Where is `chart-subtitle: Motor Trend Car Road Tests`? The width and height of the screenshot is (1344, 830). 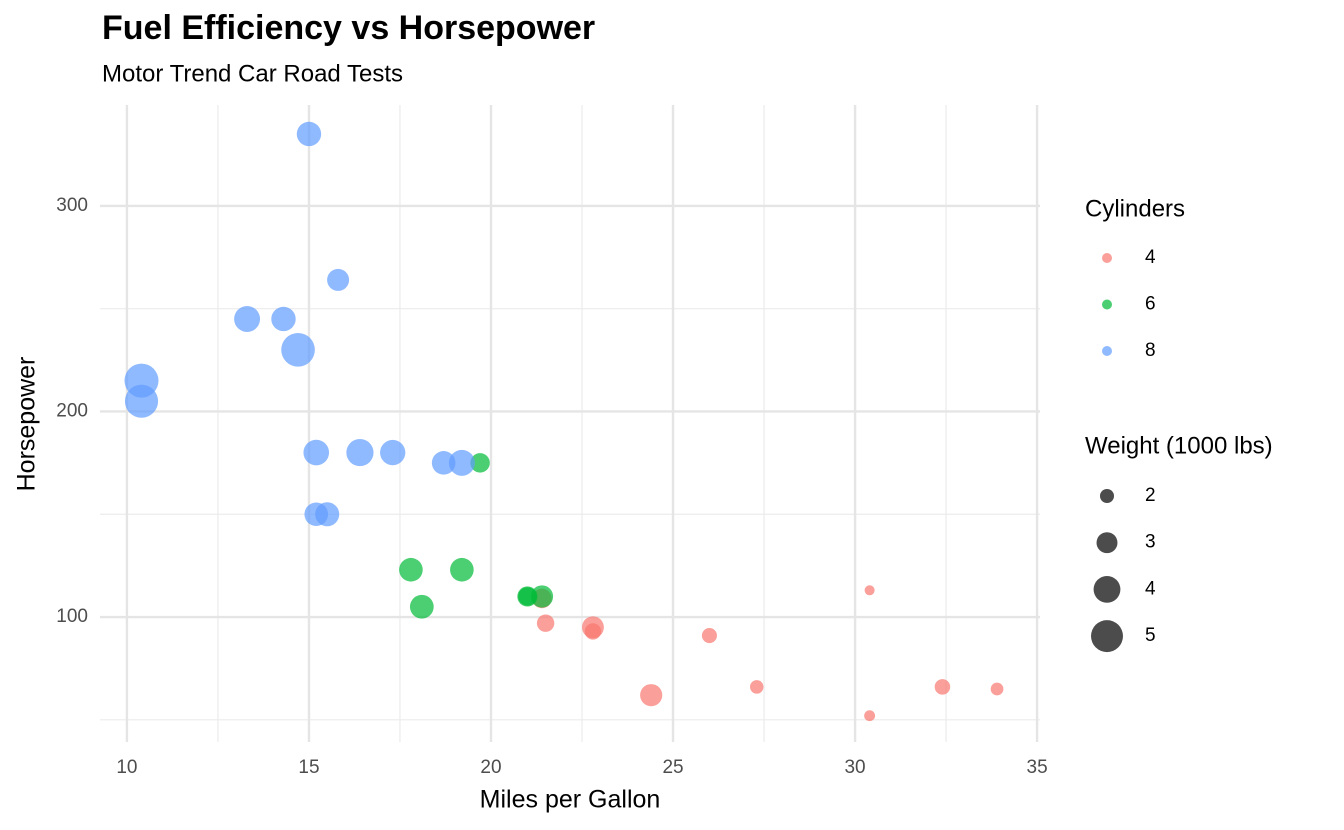
chart-subtitle: Motor Trend Car Road Tests is located at coordinates (252, 73).